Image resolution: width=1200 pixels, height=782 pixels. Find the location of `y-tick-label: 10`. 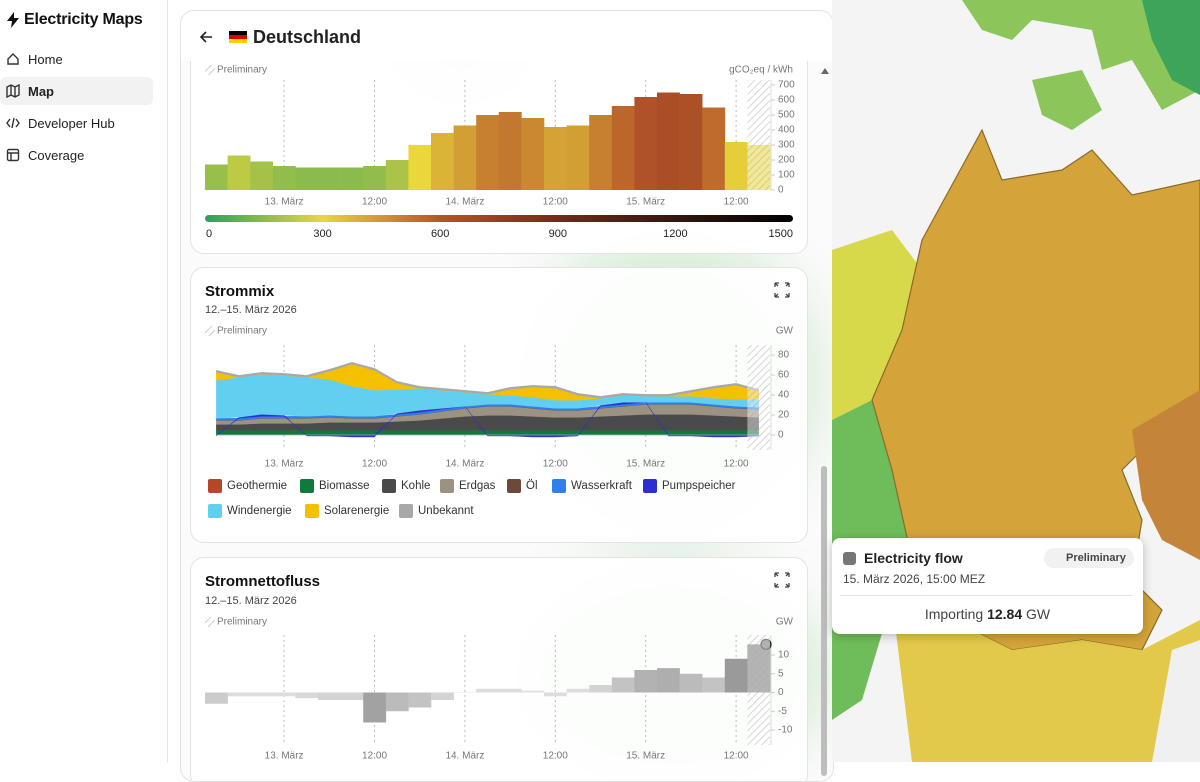

y-tick-label: 10 is located at coordinates (784, 655).